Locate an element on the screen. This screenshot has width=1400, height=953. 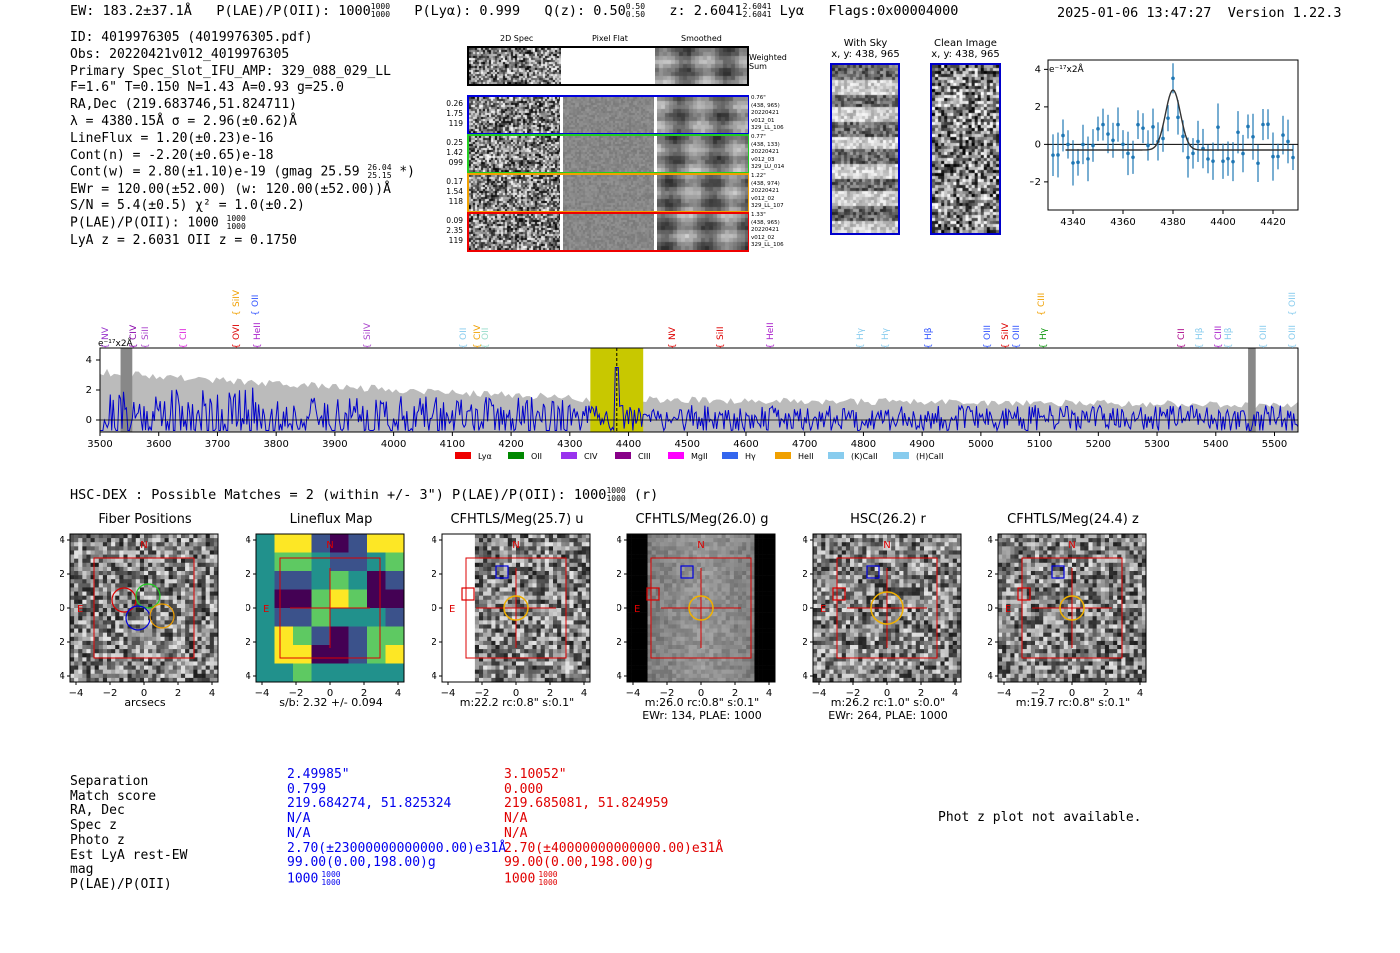
match-field-label: mag is located at coordinates (82, 870).